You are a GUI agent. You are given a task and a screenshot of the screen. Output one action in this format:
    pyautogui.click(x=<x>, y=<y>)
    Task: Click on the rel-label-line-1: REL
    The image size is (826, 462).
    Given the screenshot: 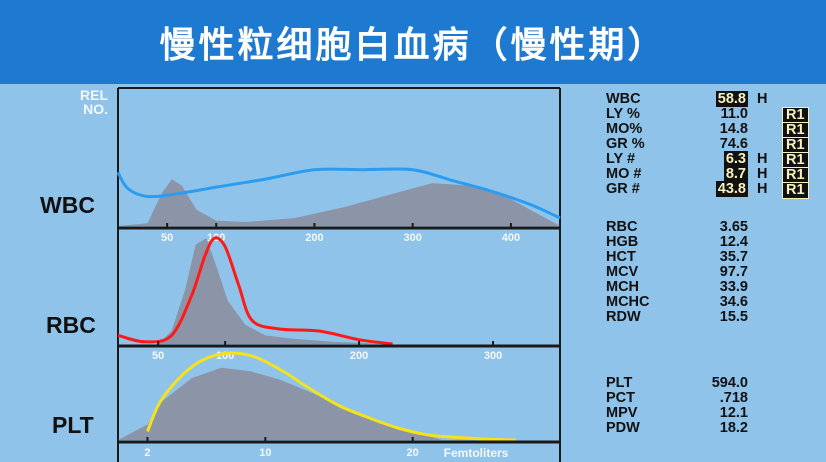 What is the action you would take?
    pyautogui.click(x=94, y=95)
    